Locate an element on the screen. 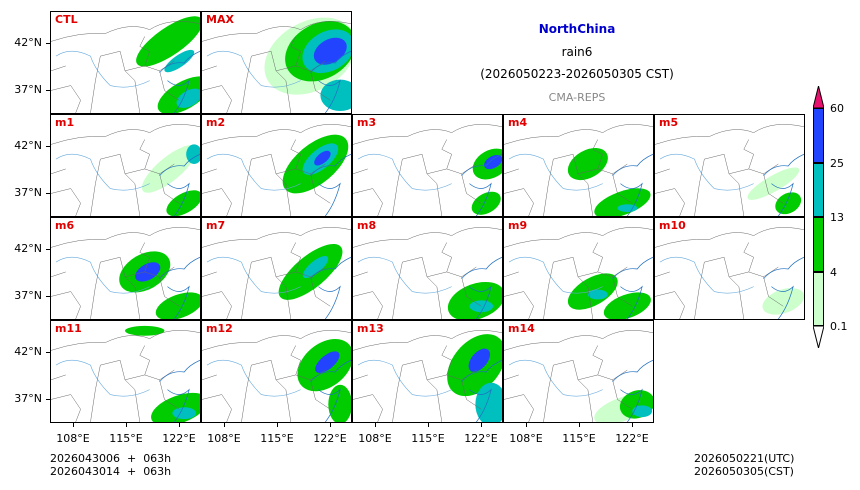  panel-label: m14 is located at coordinates (521, 328).